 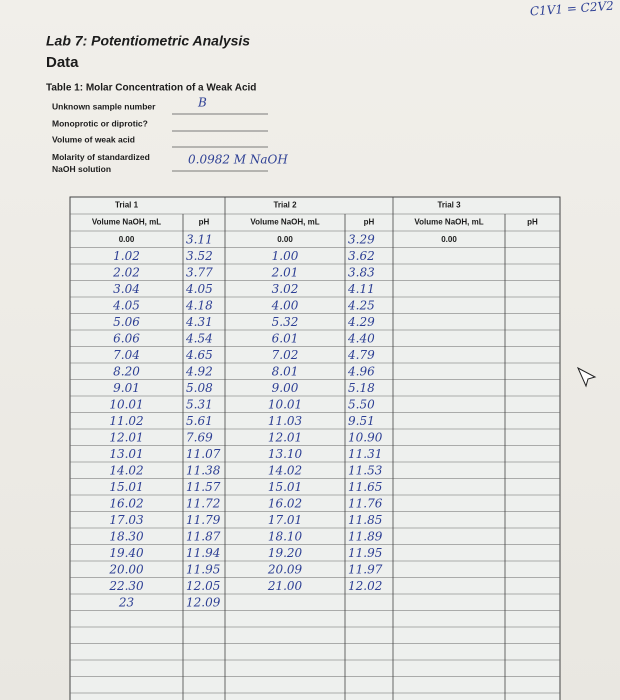 I want to click on ph-cell: 5.08, so click(x=199, y=388).